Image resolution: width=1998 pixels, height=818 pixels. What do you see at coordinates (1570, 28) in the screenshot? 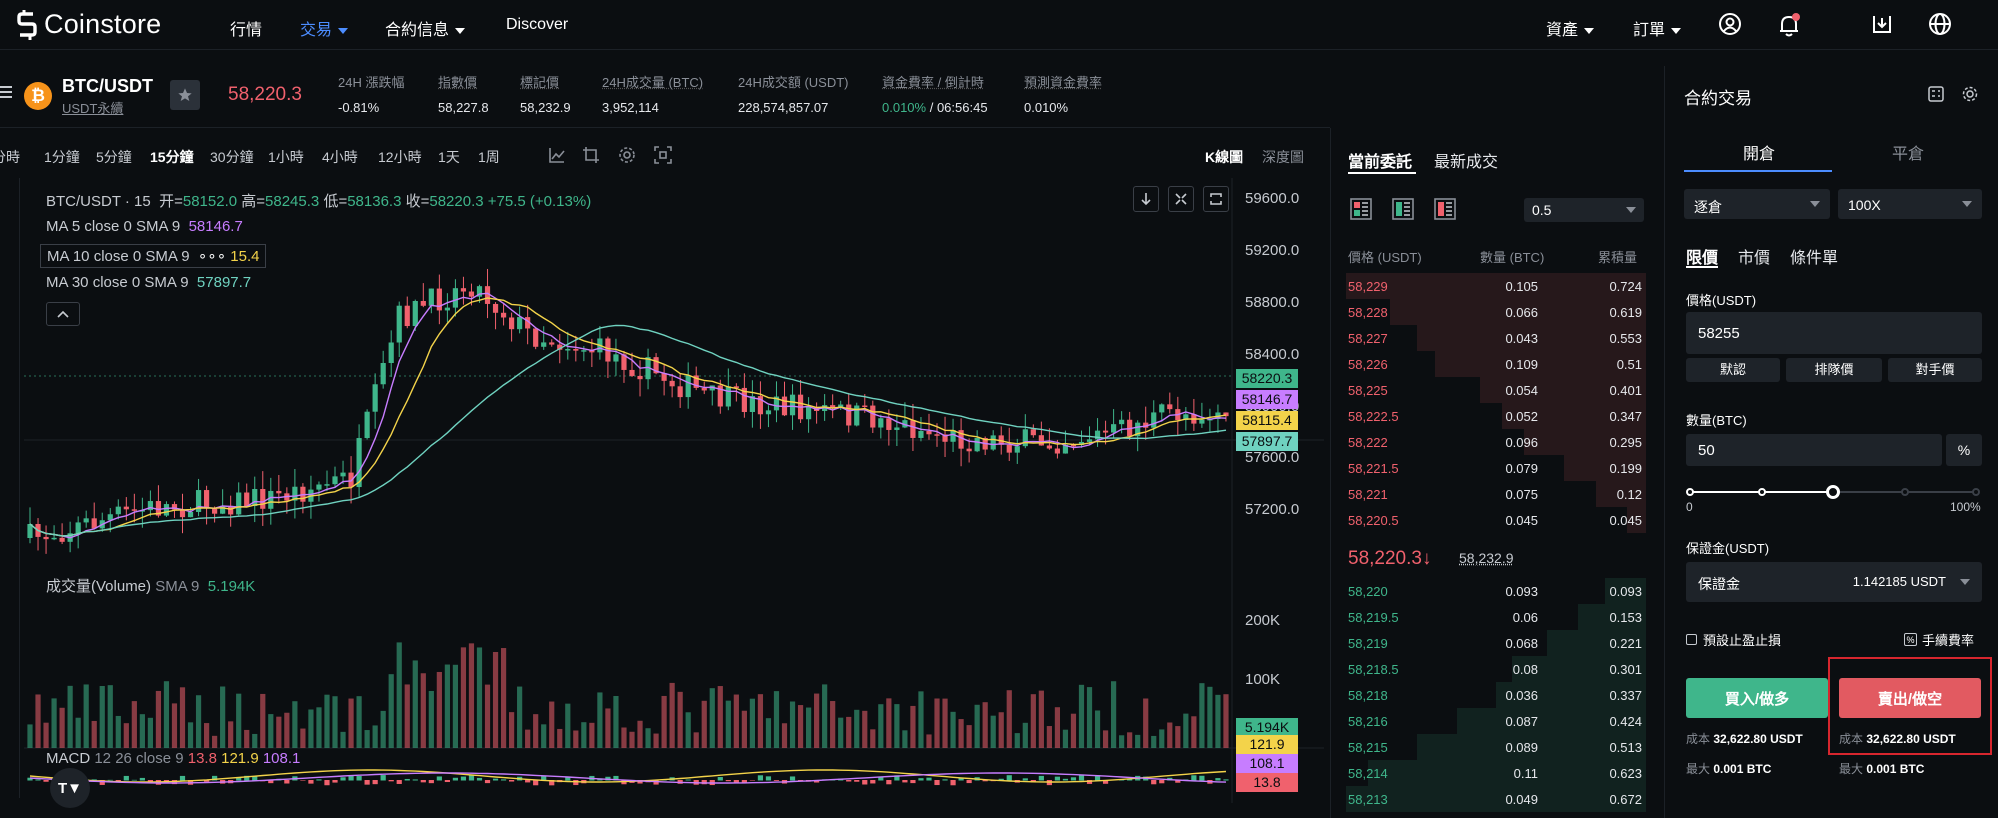
I see `nav-assets: 資產` at bounding box center [1570, 28].